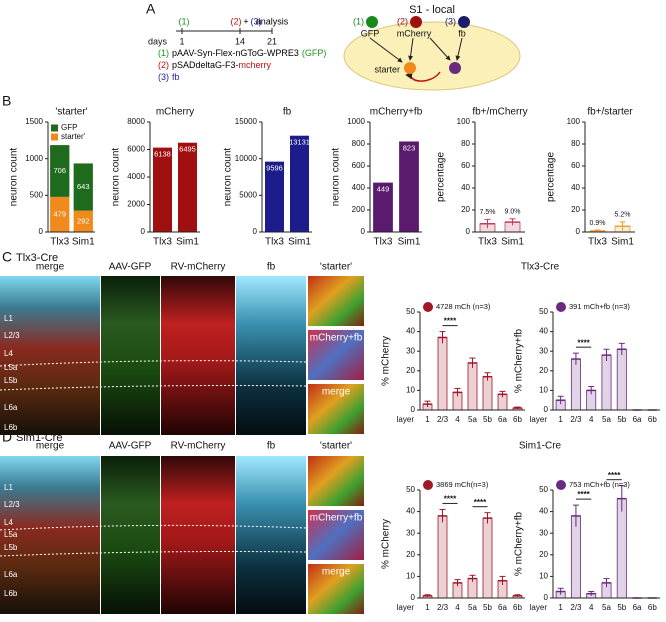 This screenshot has height=622, width=666. What do you see at coordinates (372, 22) in the screenshot?
I see `node` at bounding box center [372, 22].